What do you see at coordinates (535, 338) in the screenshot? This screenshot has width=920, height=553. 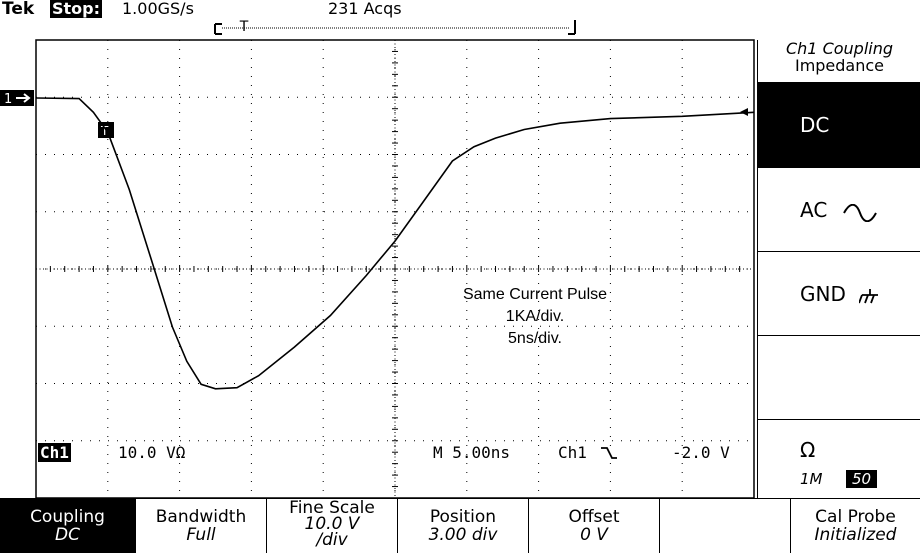 I see `annotation-line: 5ns/div.` at bounding box center [535, 338].